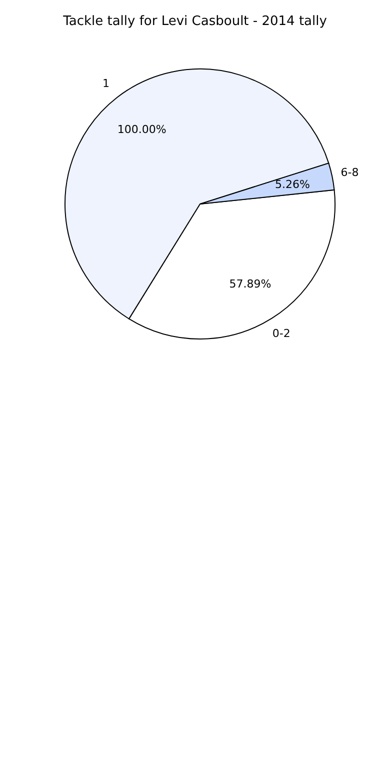 The width and height of the screenshot is (390, 780). I want to click on slice-label: 0-2, so click(281, 333).